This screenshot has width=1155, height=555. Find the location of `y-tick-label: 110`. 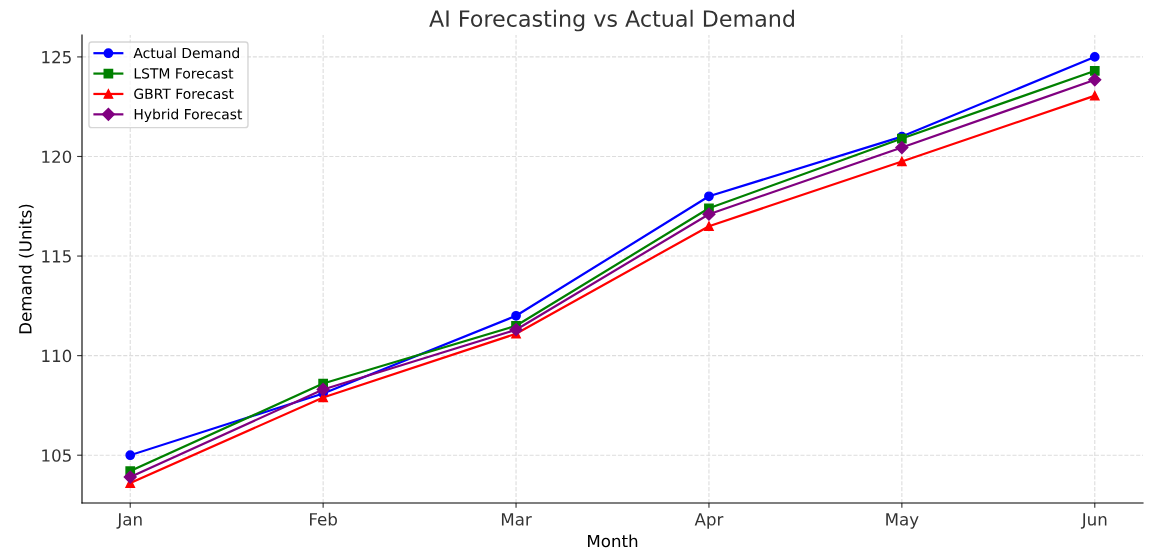

y-tick-label: 110 is located at coordinates (57, 356).